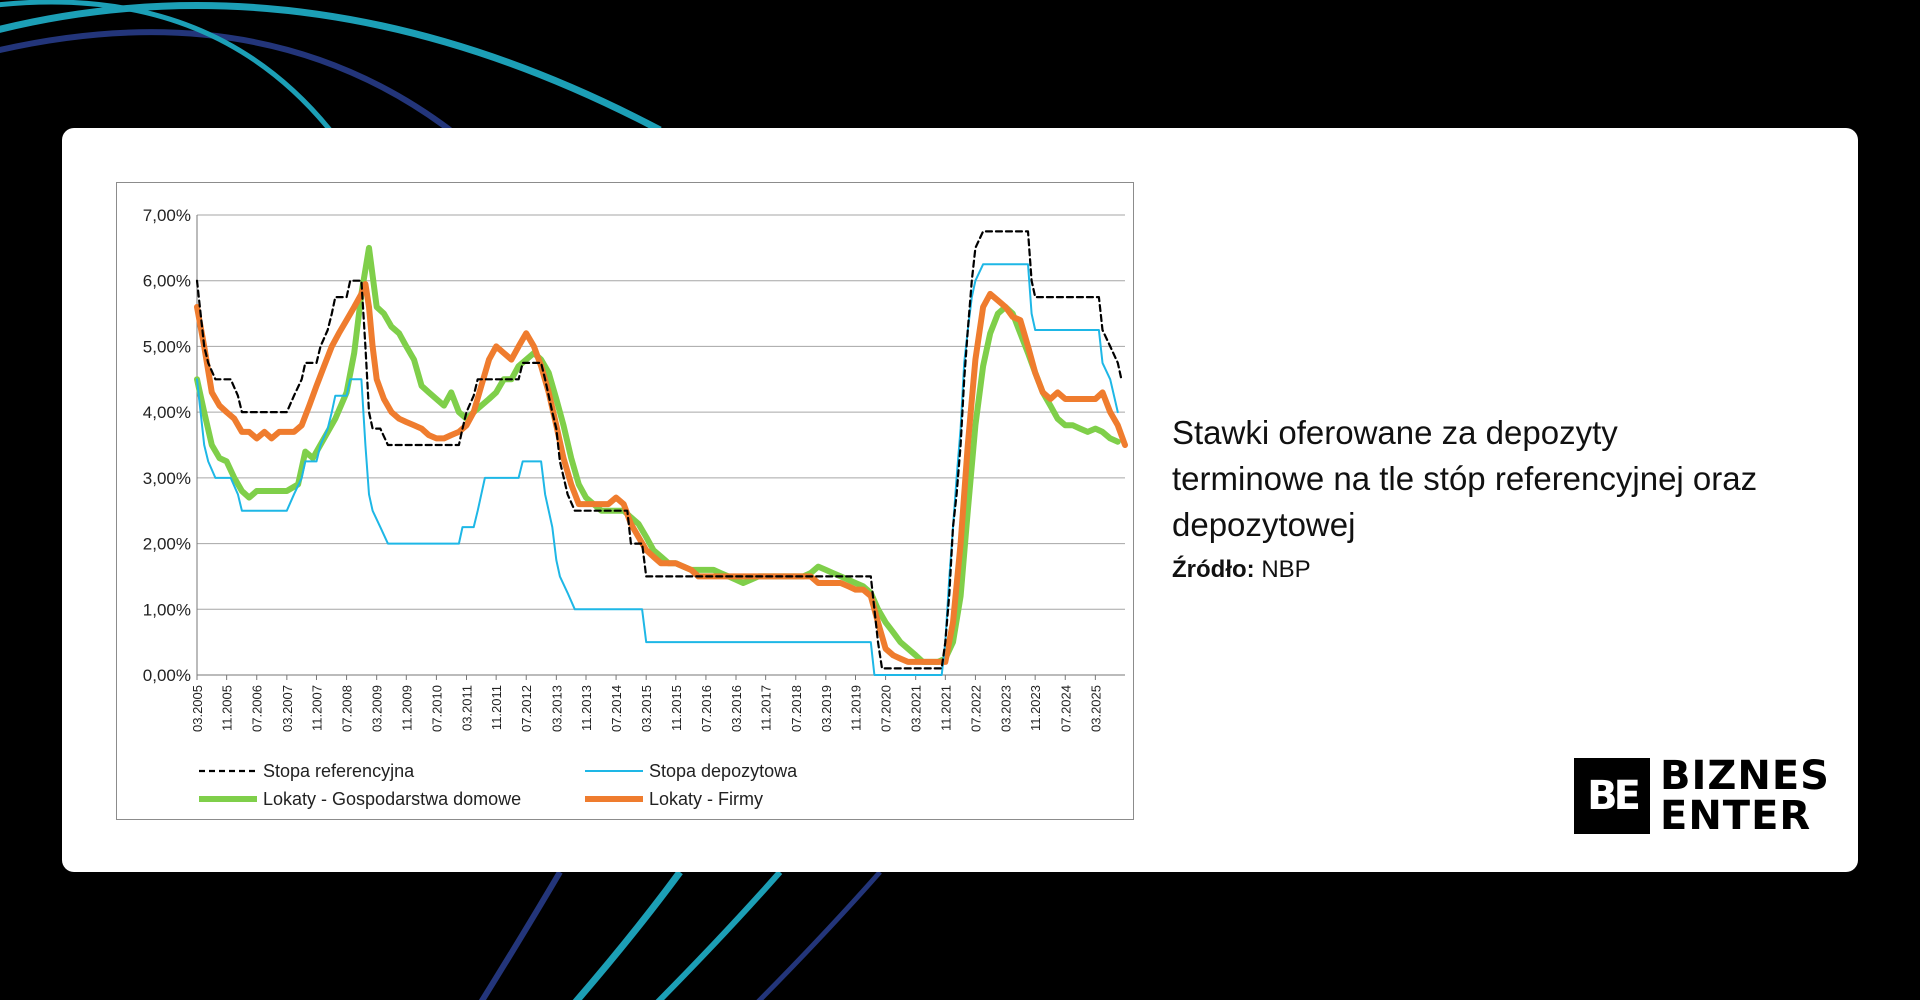  What do you see at coordinates (736, 708) in the screenshot?
I see `x-tick-label: 03.2016` at bounding box center [736, 708].